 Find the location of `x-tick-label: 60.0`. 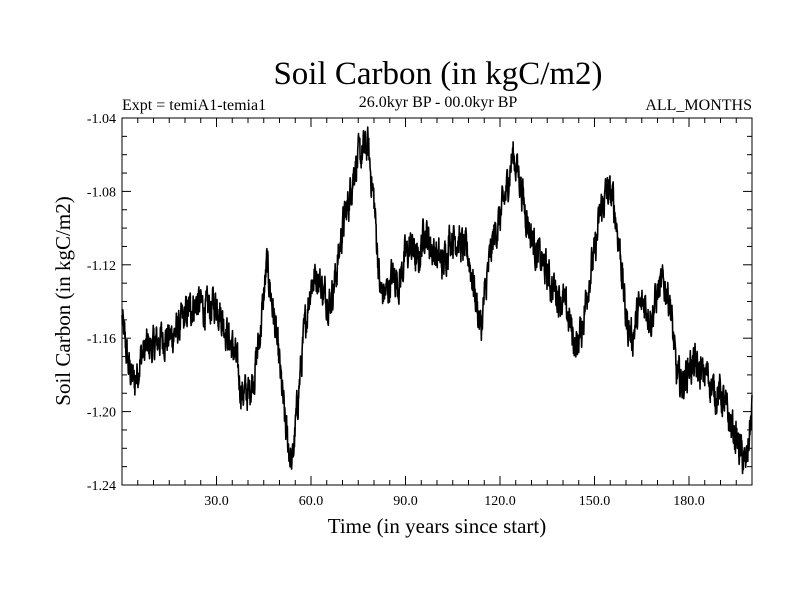

x-tick-label: 60.0 is located at coordinates (311, 501).